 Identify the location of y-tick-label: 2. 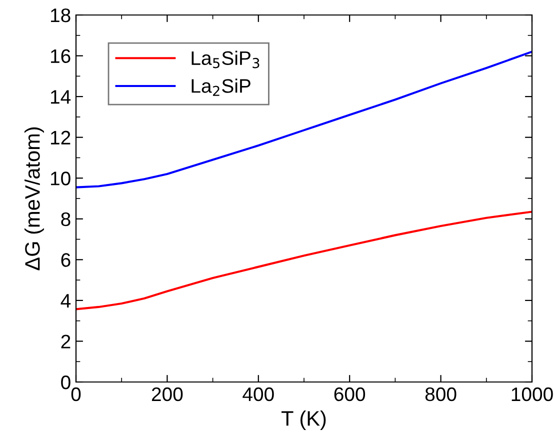
(65, 341).